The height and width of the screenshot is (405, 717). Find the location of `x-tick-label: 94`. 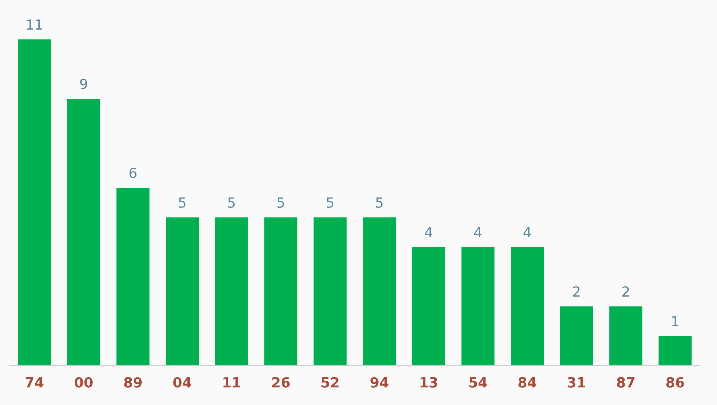

x-tick-label: 94 is located at coordinates (379, 382).